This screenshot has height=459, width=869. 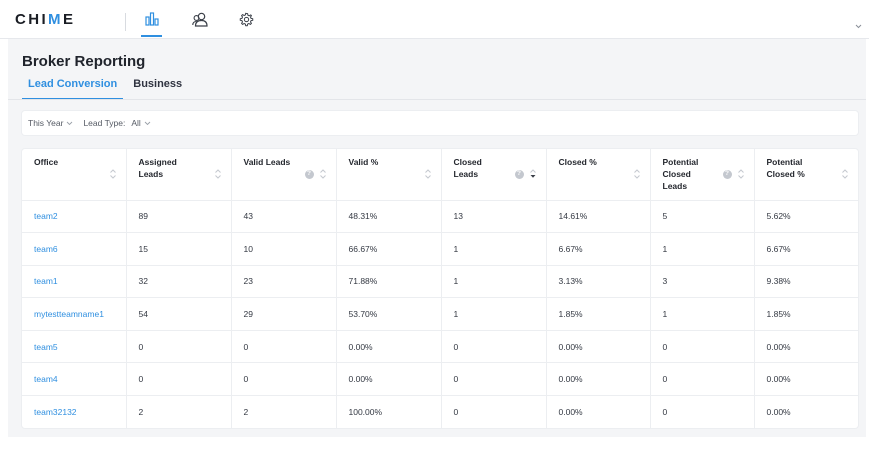 What do you see at coordinates (74, 217) in the screenshot?
I see `office-link: team2` at bounding box center [74, 217].